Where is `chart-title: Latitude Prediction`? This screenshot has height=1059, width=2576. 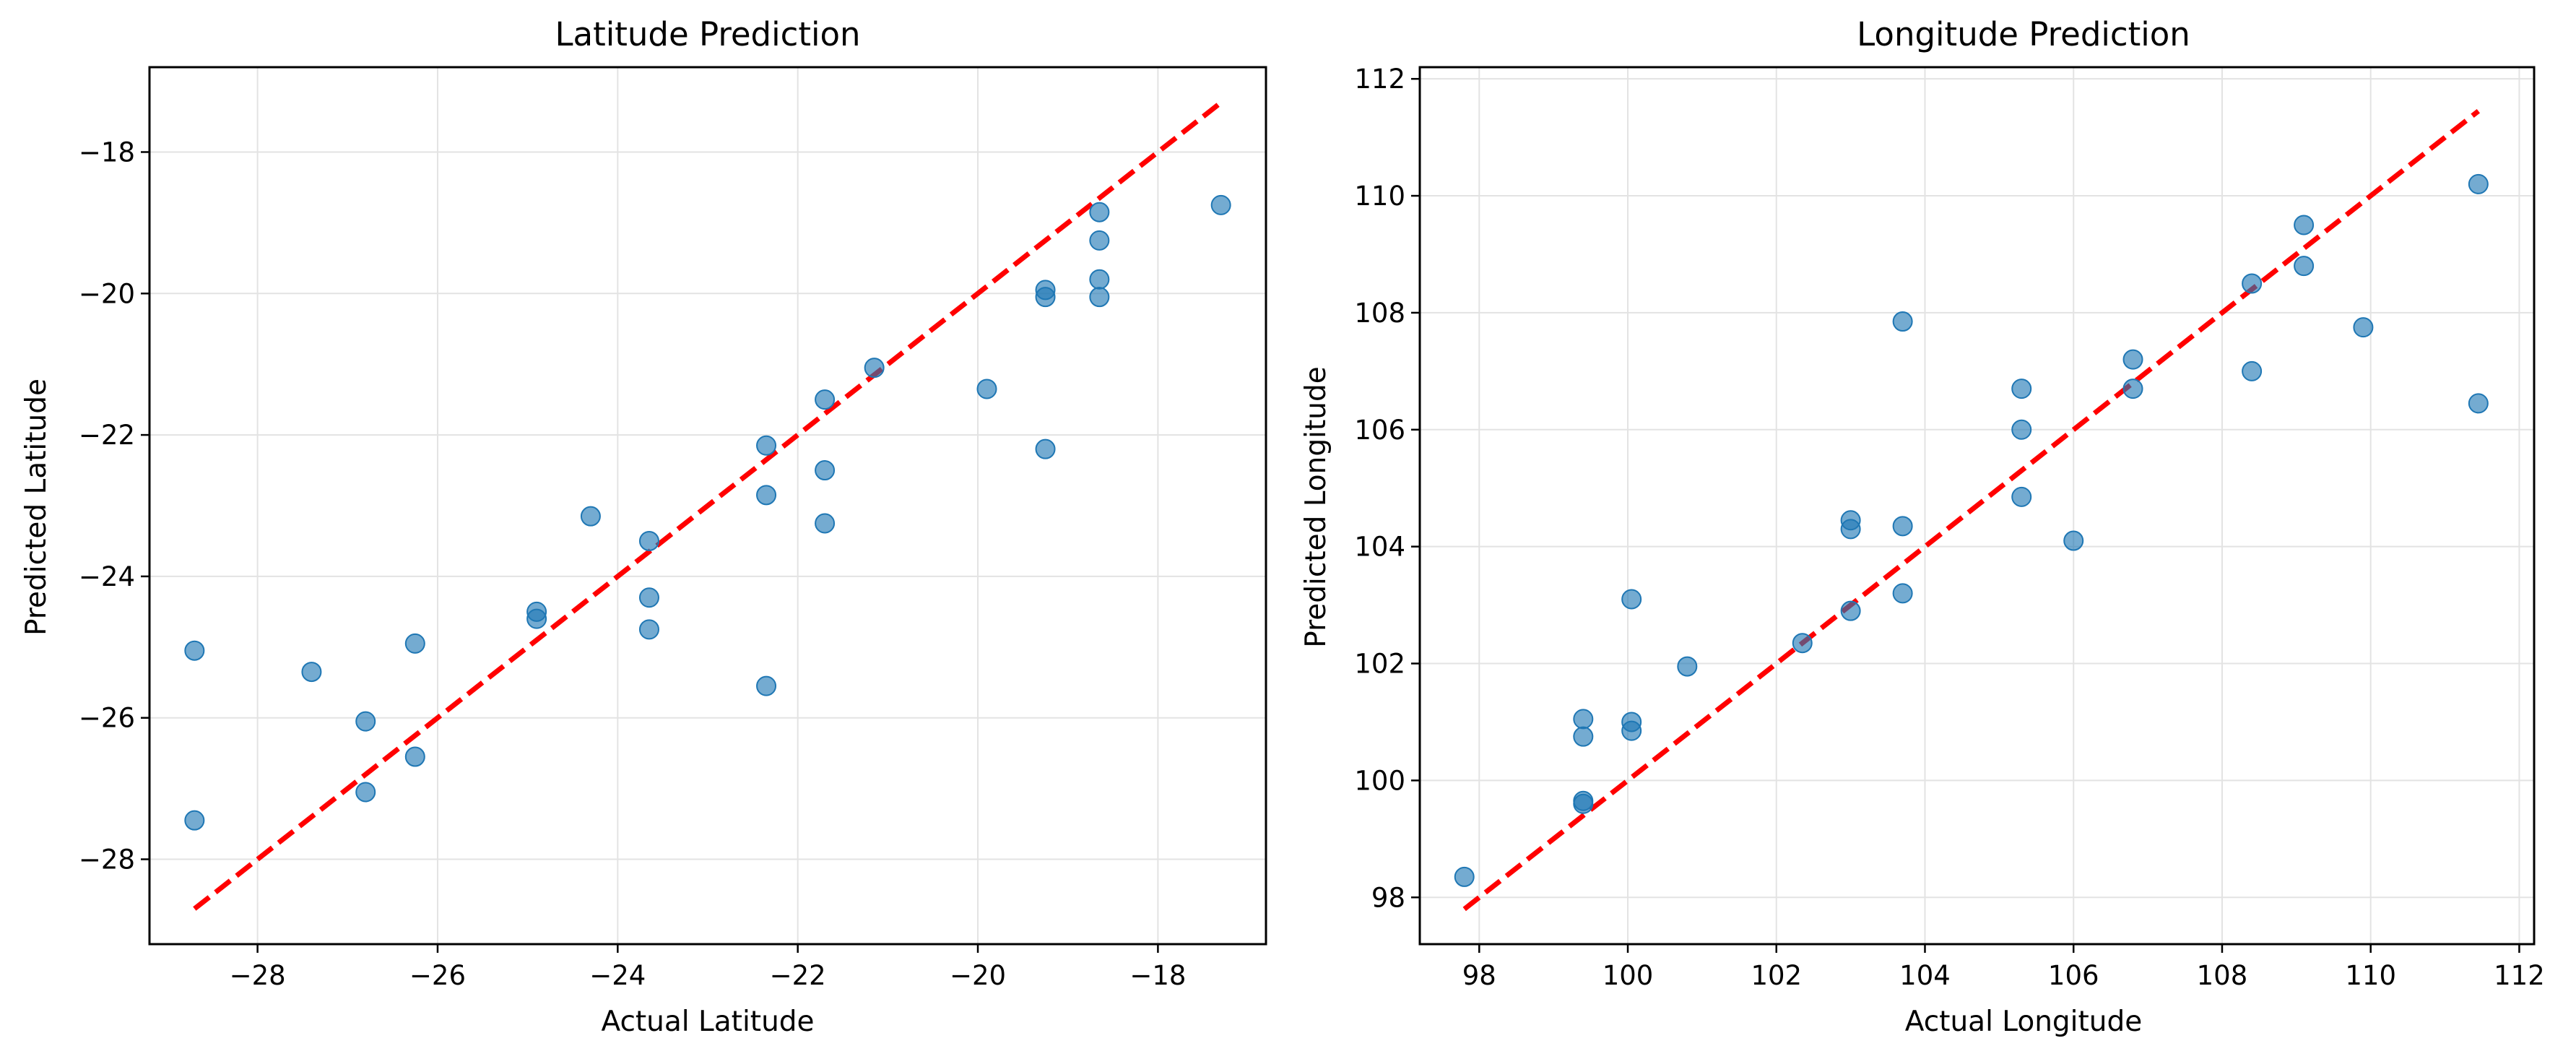
chart-title: Latitude Prediction is located at coordinates (707, 34).